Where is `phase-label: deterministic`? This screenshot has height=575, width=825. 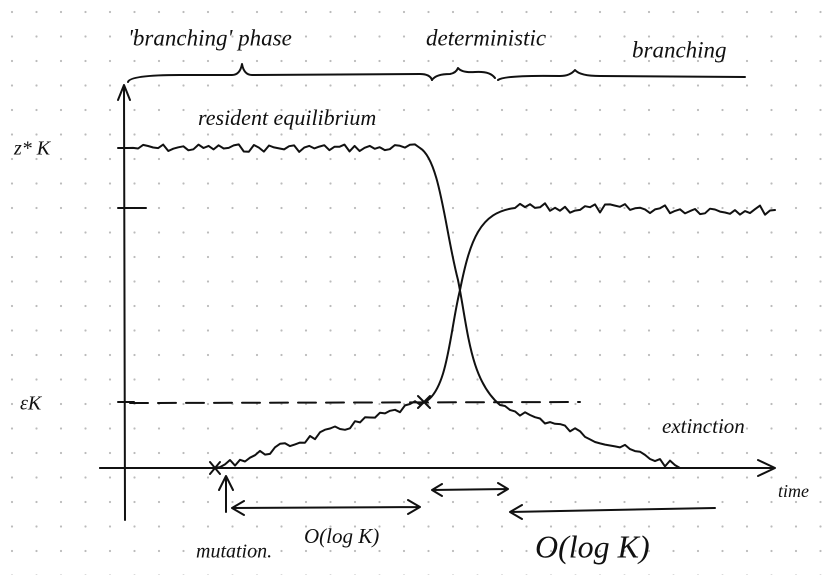
phase-label: deterministic is located at coordinates (486, 37).